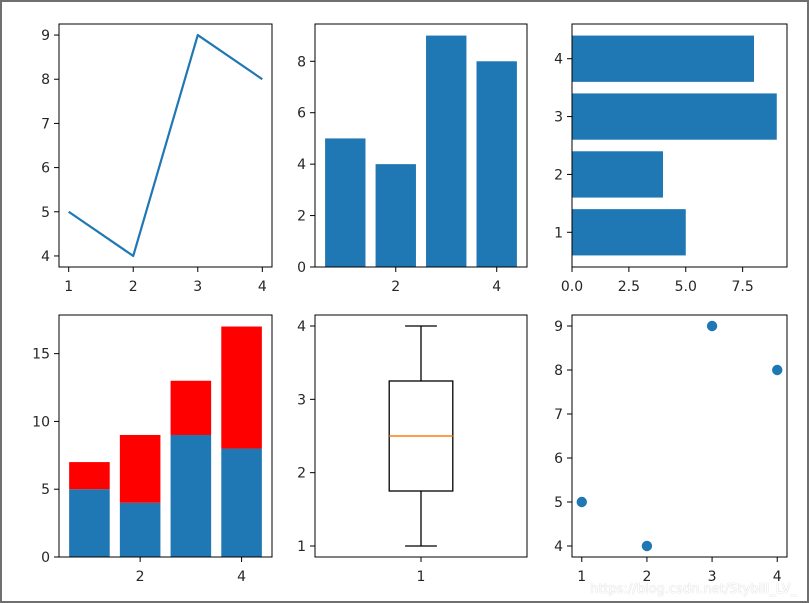 The height and width of the screenshot is (603, 809). I want to click on subplot-6: 1 2 3 4 4 5 6 7 8 9, so click(671, 449).